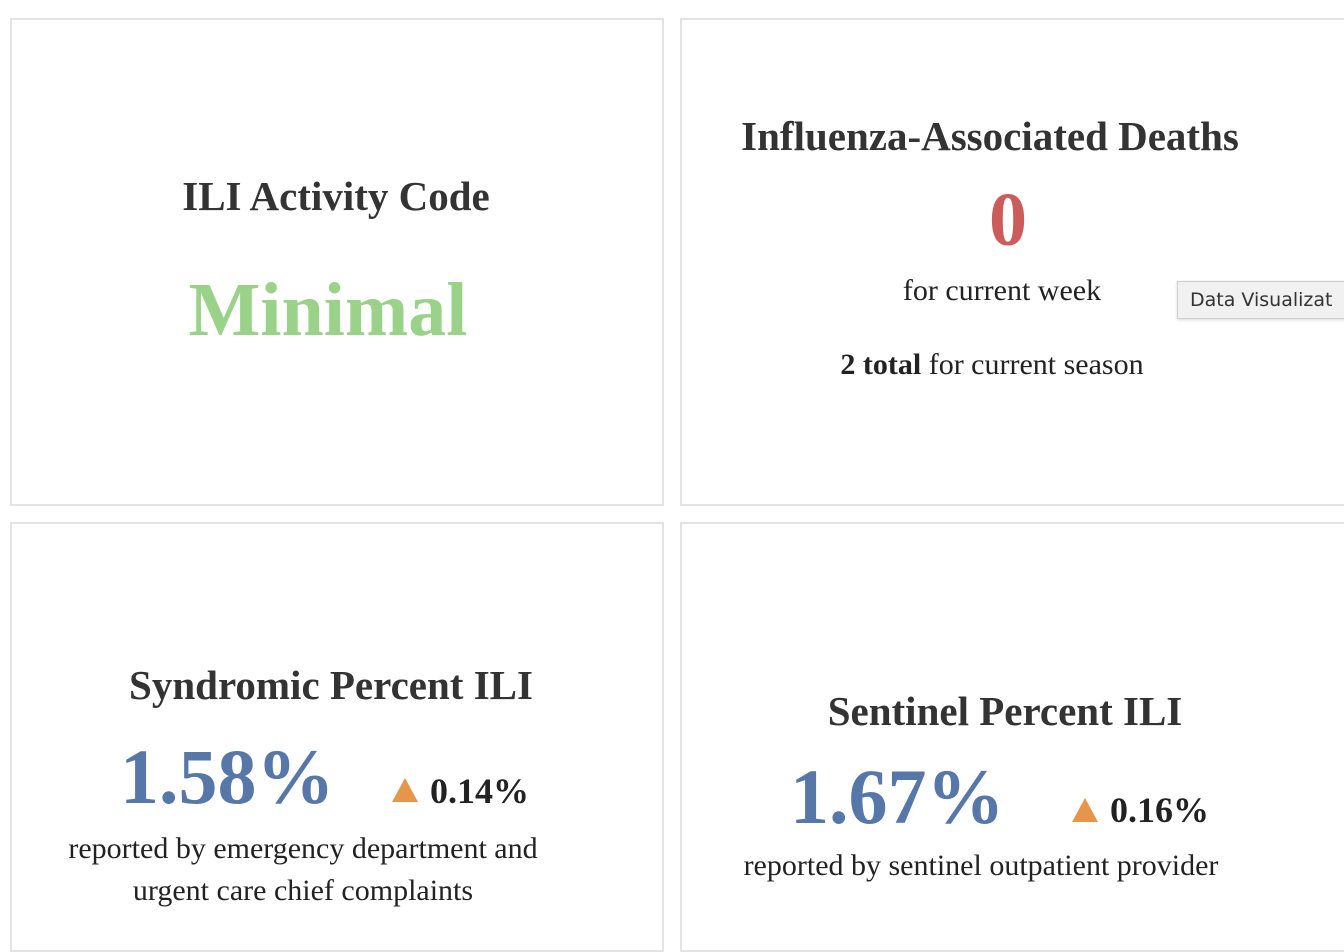 This screenshot has width=1344, height=952. What do you see at coordinates (328, 310) in the screenshot?
I see `activity-level: Minimal` at bounding box center [328, 310].